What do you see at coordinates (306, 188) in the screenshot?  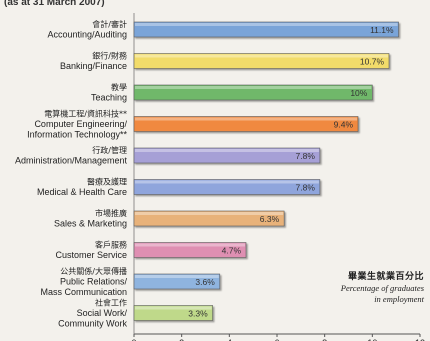 I see `data-label-5: 7.8%` at bounding box center [306, 188].